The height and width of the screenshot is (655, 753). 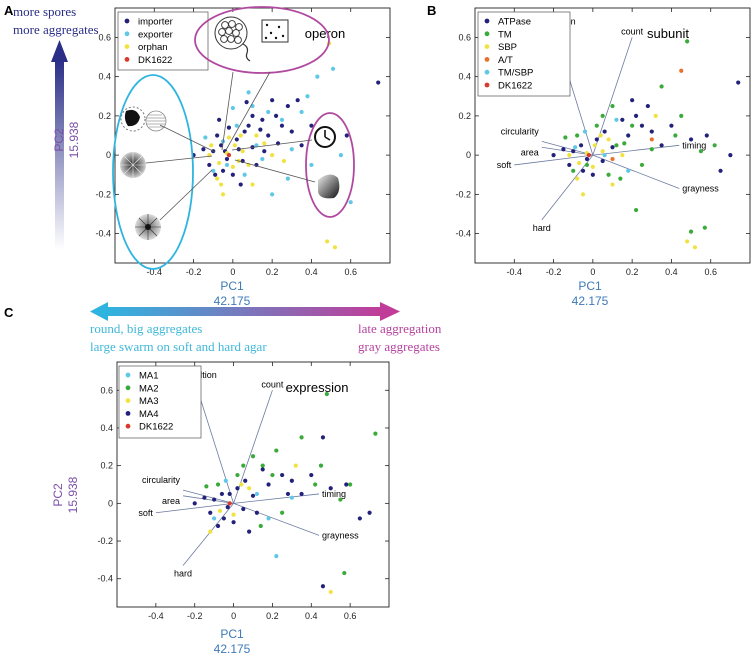 I want to click on x-tick-label: 0.2, so click(x=272, y=616).